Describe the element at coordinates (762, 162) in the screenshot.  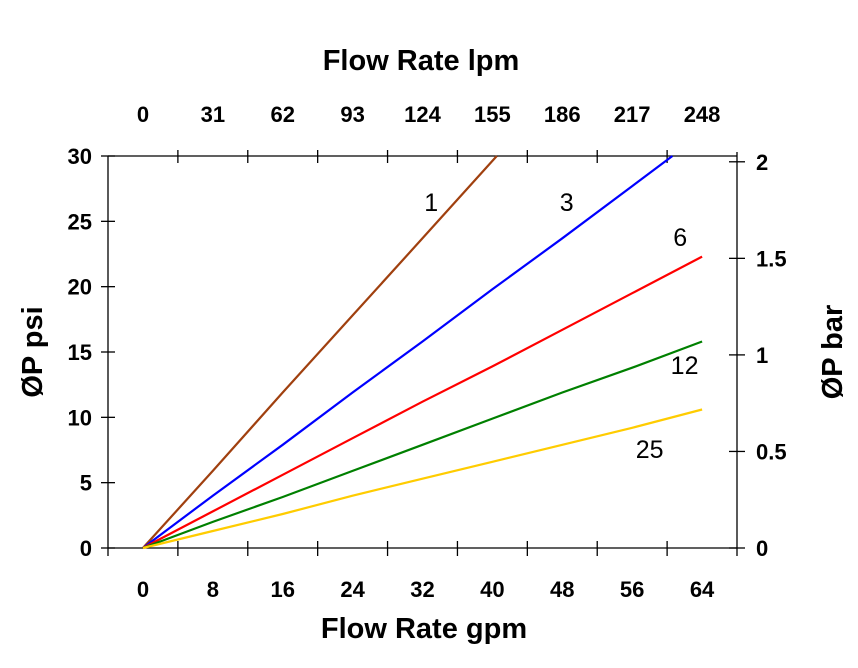
I see `y2-tick-label: 2` at that location.